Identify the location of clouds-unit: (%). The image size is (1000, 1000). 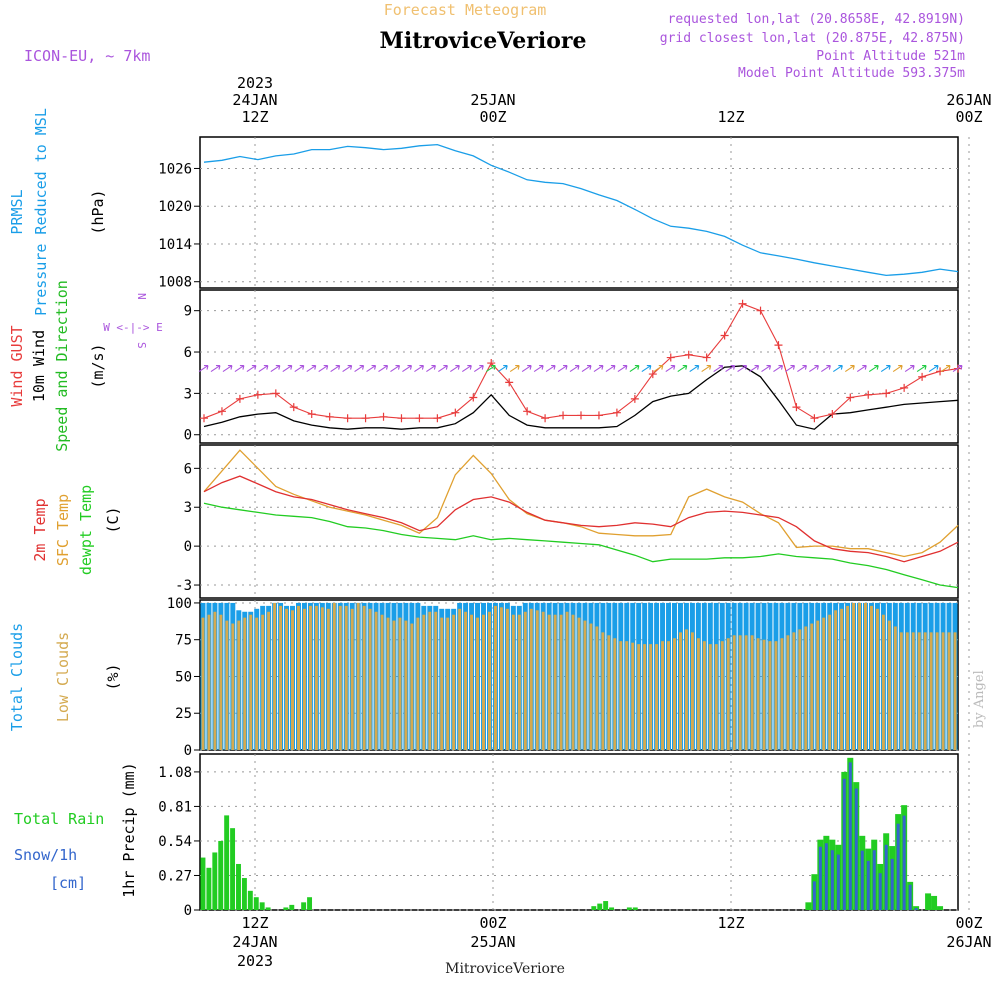
(113, 676).